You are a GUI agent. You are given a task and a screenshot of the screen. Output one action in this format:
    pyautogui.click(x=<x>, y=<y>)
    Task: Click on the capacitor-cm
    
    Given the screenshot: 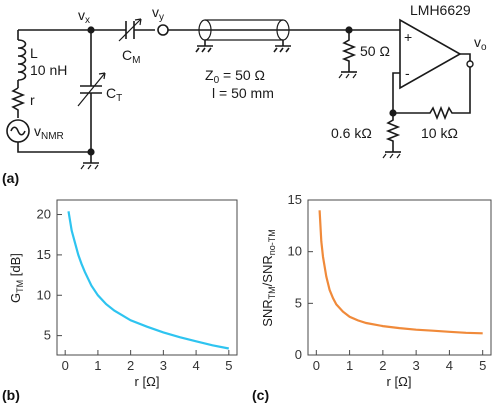 What is the action you would take?
    pyautogui.click(x=136, y=30)
    